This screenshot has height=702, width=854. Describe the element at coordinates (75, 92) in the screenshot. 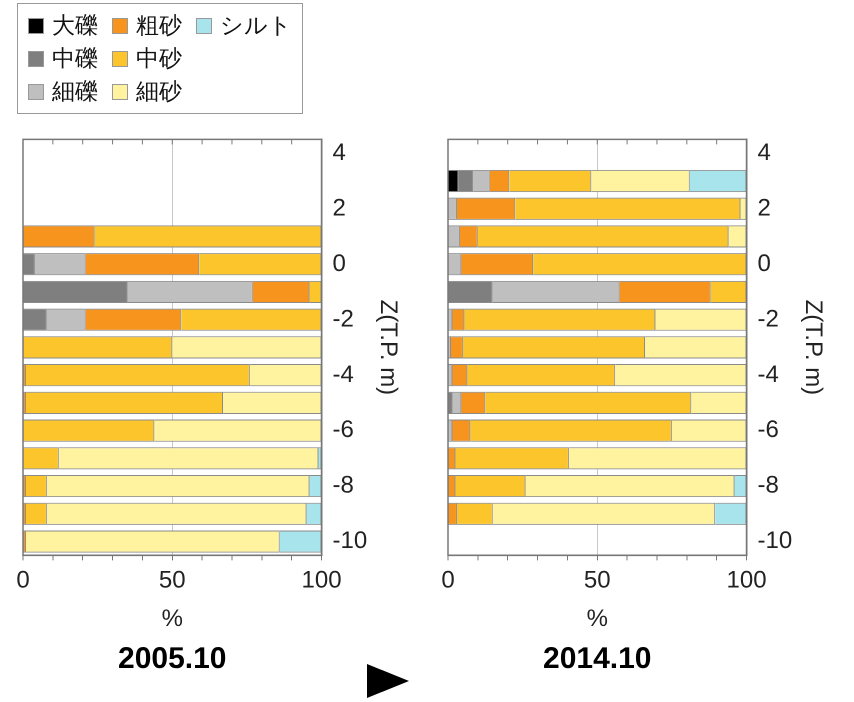

I see `legend-label: 細礫` at that location.